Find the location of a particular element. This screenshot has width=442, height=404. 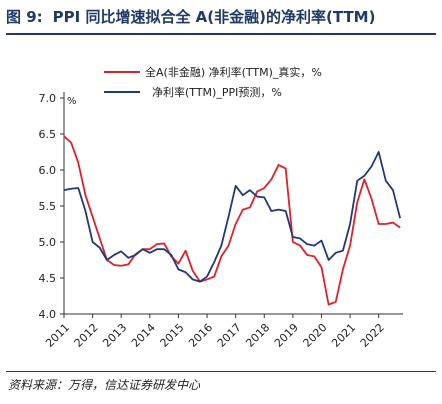

x-tick-label: 2021 is located at coordinates (343, 335).